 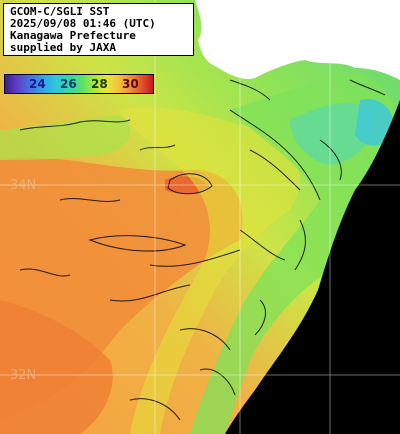 What do you see at coordinates (37, 84) in the screenshot?
I see `colorbar-tick-24: 24` at bounding box center [37, 84].